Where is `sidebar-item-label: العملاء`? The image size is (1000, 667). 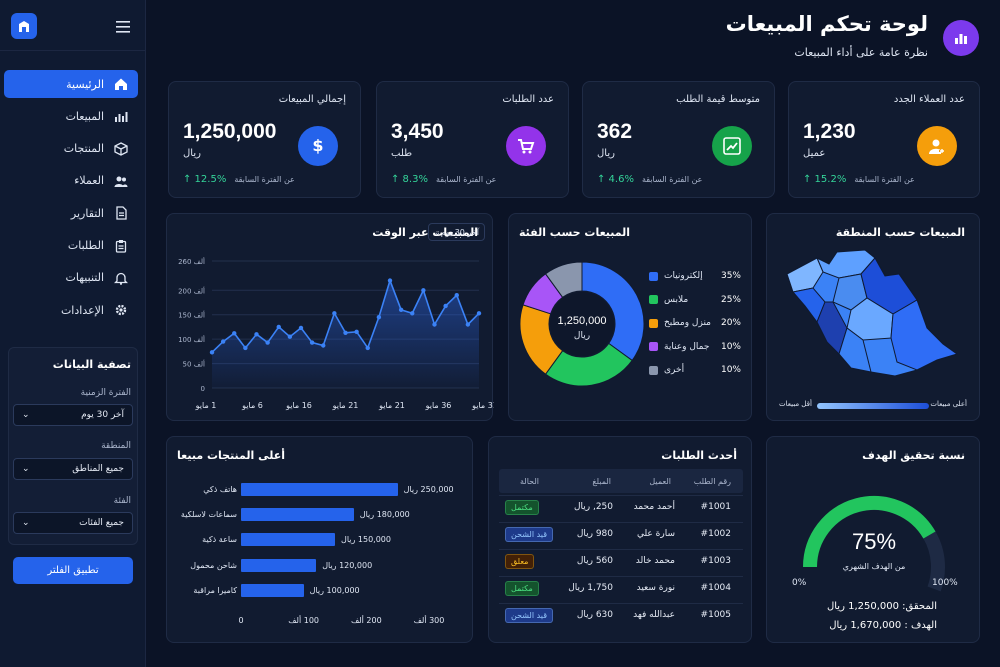
sidebar-item-label: العملاء is located at coordinates (89, 181).